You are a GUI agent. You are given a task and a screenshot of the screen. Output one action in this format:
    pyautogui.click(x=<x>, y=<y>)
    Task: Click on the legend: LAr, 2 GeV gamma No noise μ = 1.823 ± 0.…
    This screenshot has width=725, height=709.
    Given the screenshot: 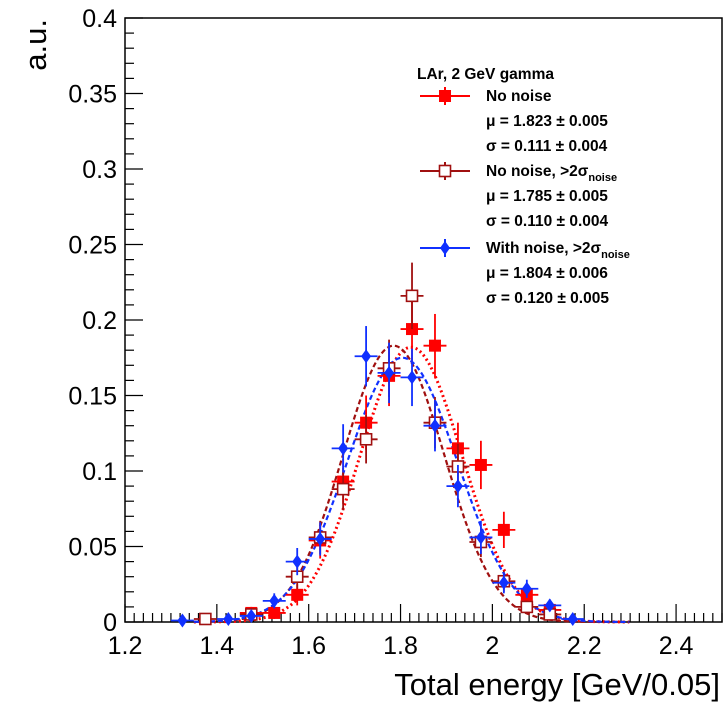 What is the action you would take?
    pyautogui.click(x=523, y=186)
    